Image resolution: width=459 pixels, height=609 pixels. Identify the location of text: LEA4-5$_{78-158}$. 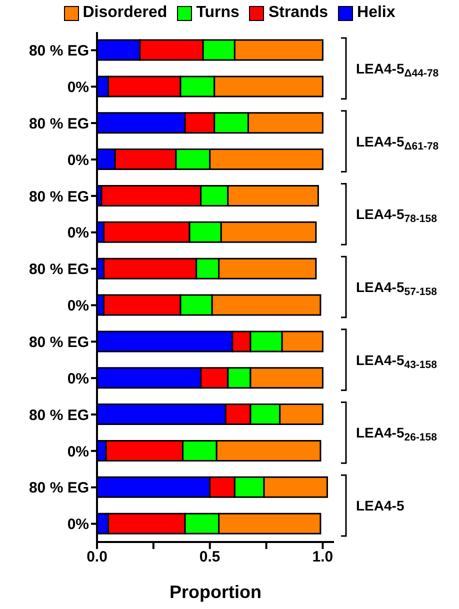
(397, 216).